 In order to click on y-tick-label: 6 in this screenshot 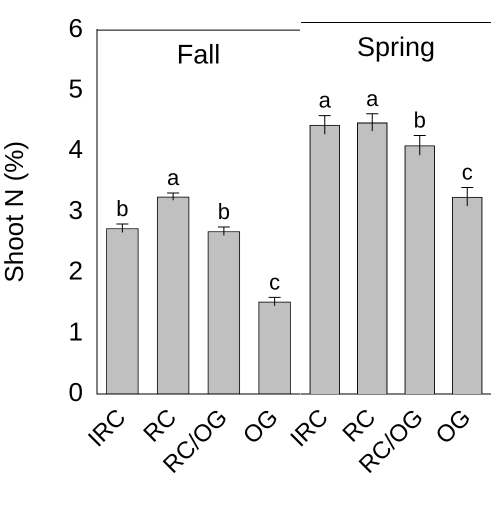, I will do `click(75, 27)`.